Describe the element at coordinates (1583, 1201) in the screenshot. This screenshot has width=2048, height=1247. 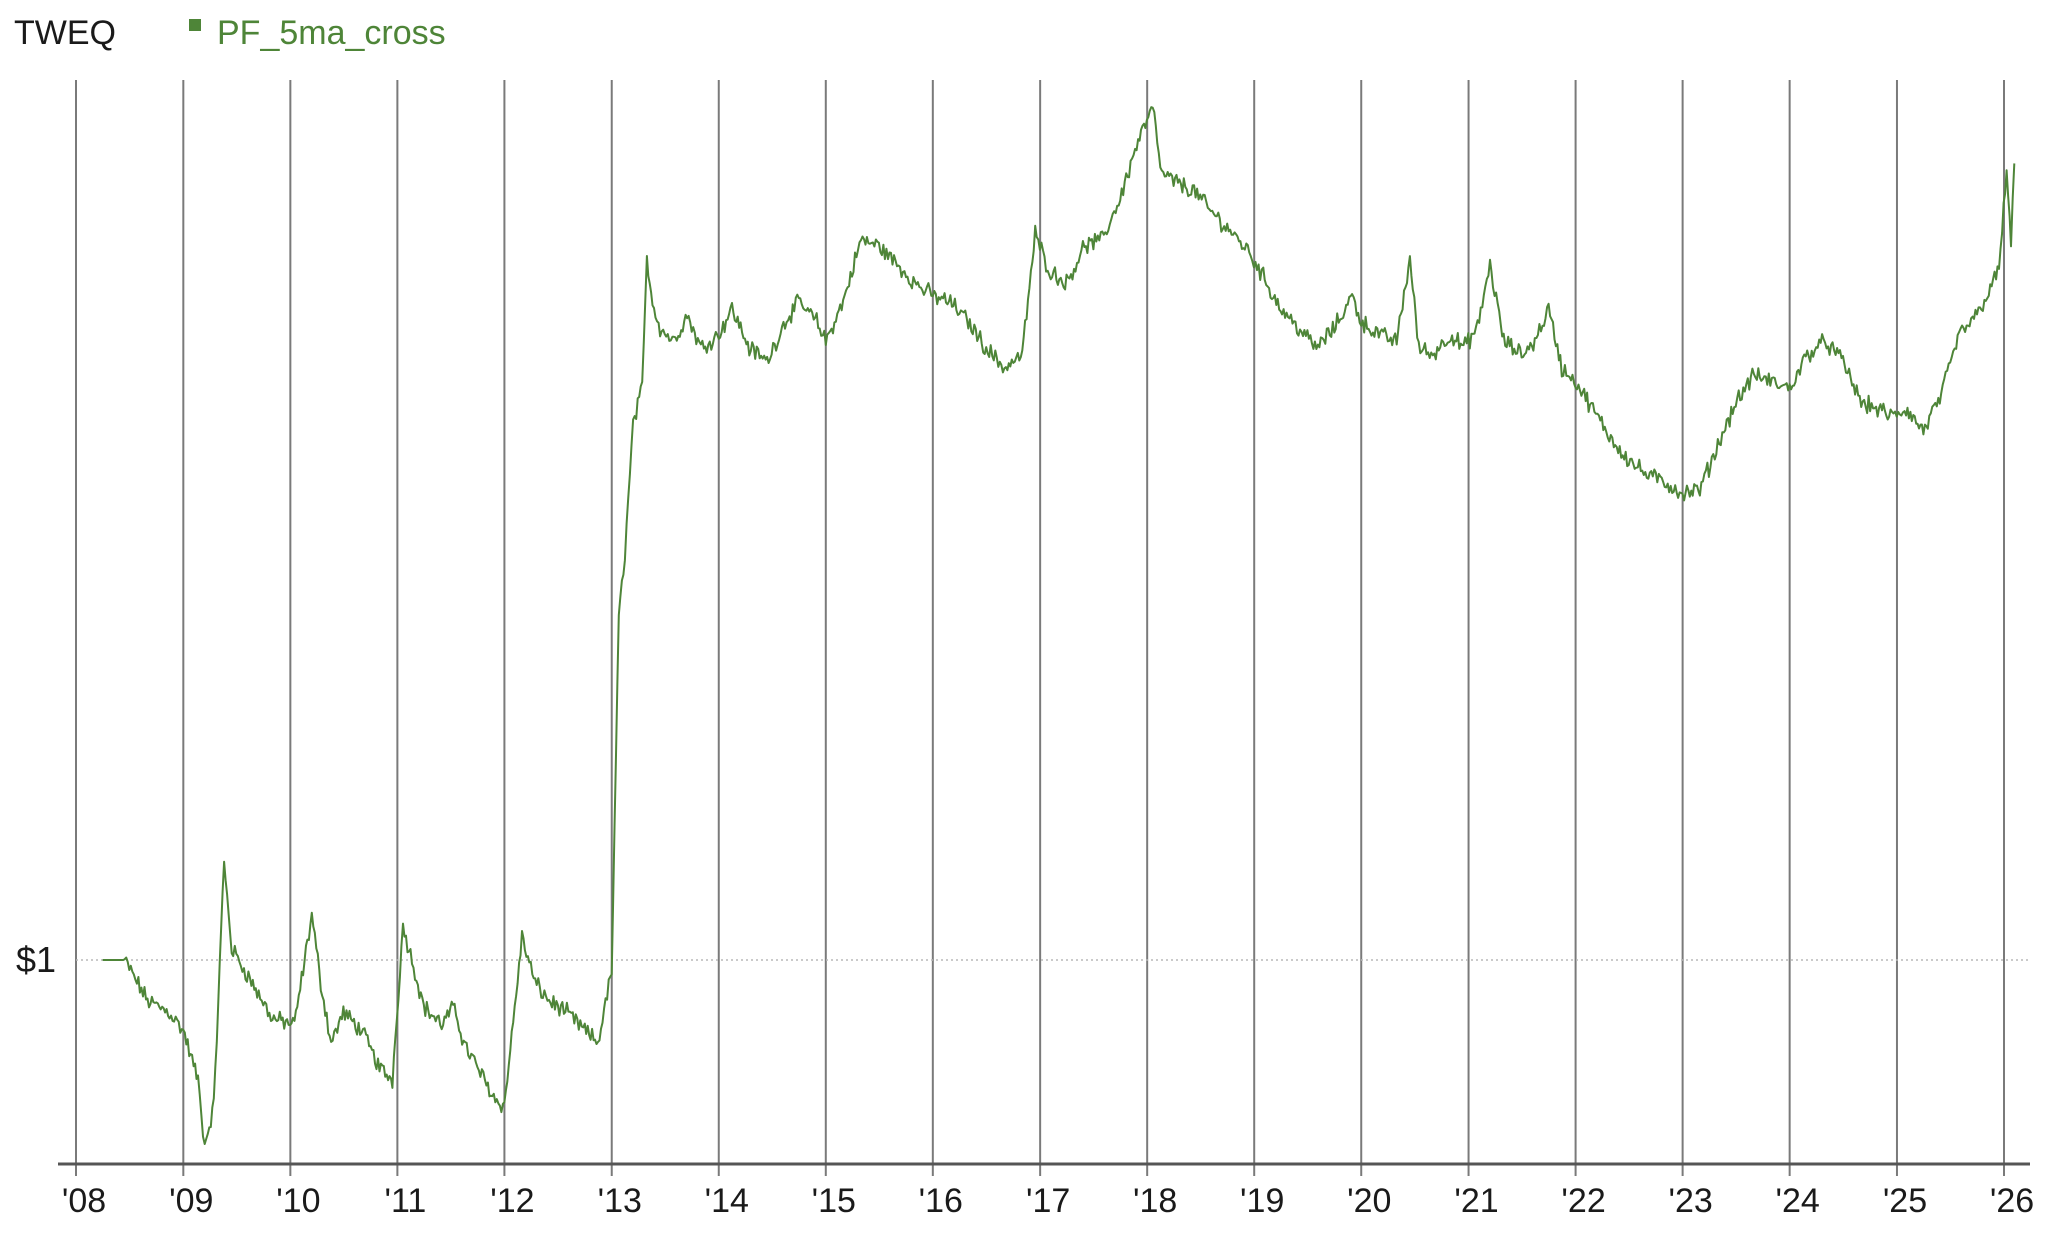
I see `x-tick-label: '22` at that location.